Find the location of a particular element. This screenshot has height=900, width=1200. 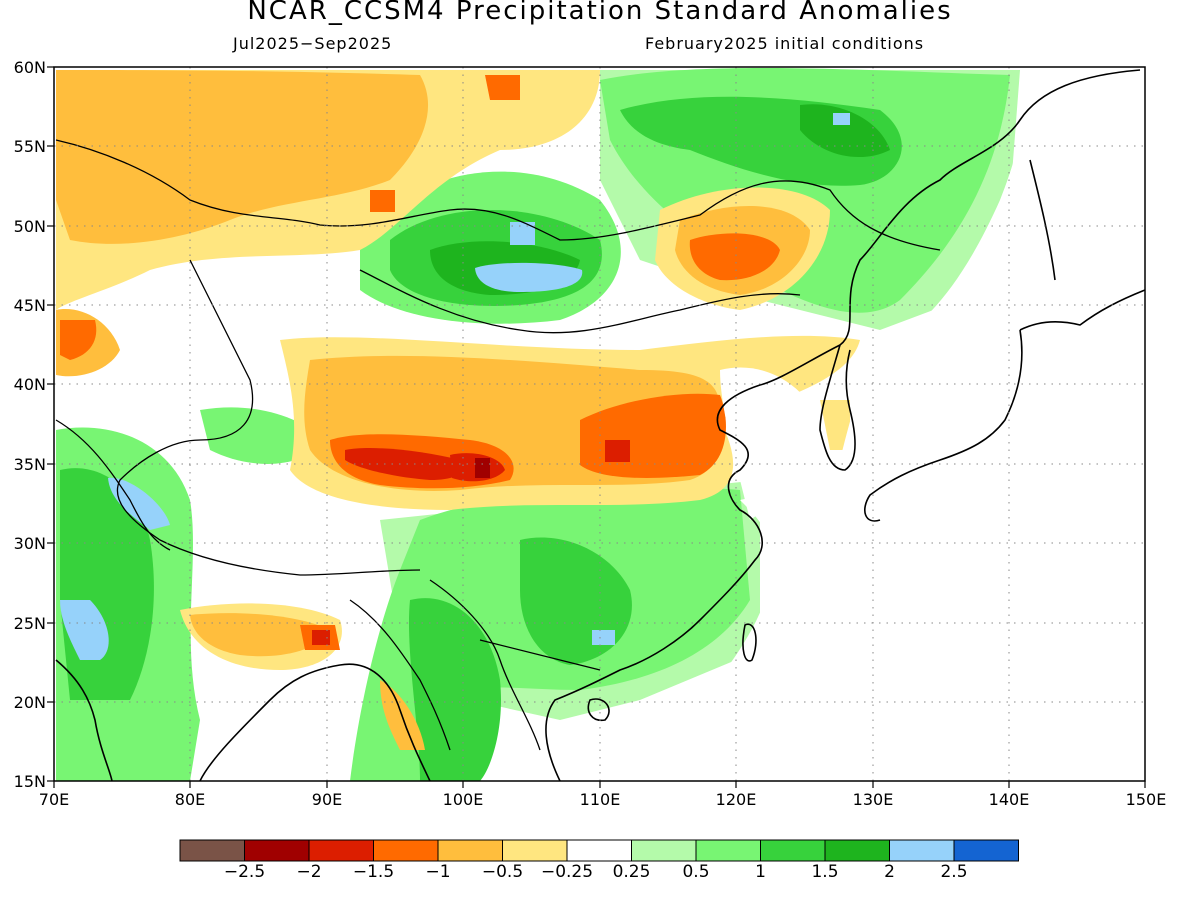

region-blue-mongolia-small is located at coordinates (522, 233).